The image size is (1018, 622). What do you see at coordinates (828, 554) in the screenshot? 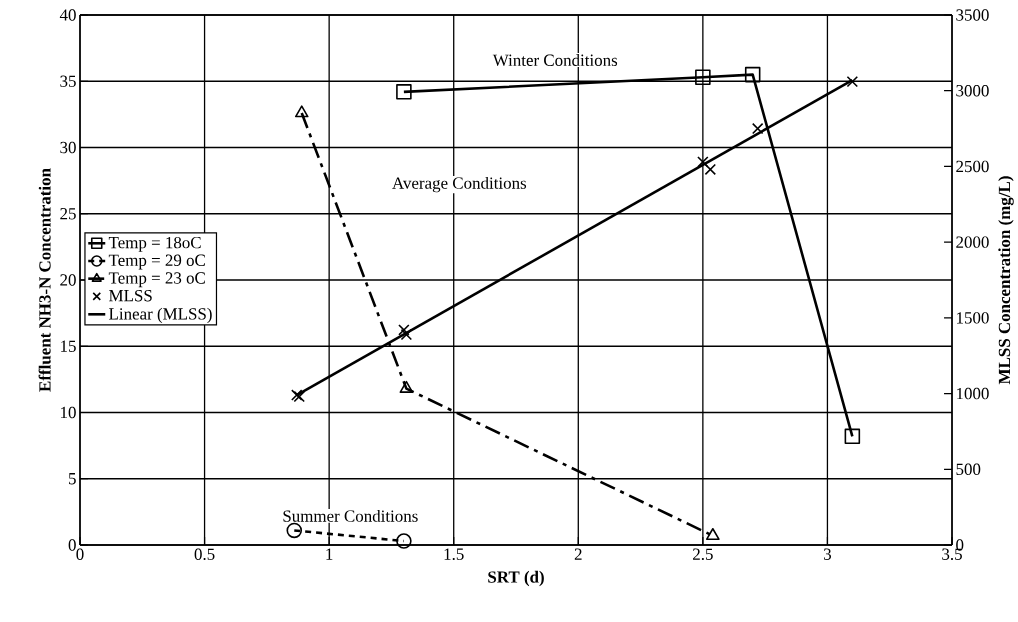
I see `x-tick-label: 3` at bounding box center [828, 554].